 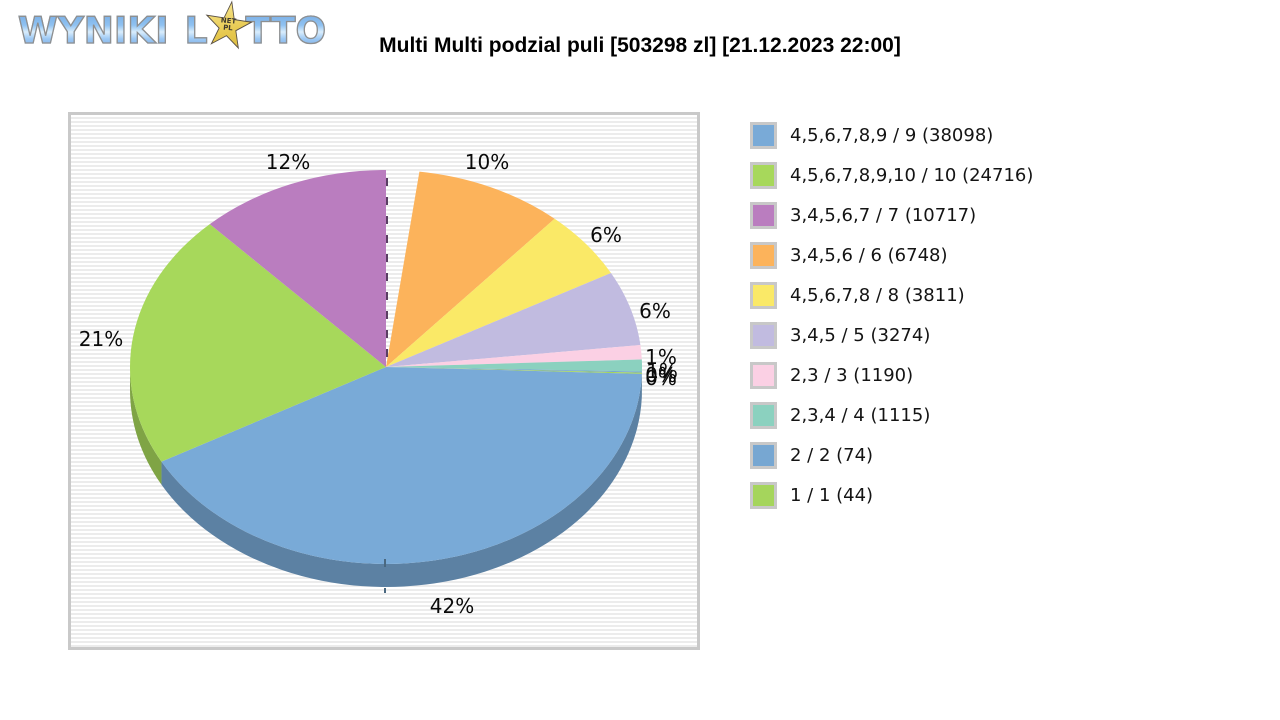 I want to click on pie-pct-label: 12%, so click(x=288, y=162).